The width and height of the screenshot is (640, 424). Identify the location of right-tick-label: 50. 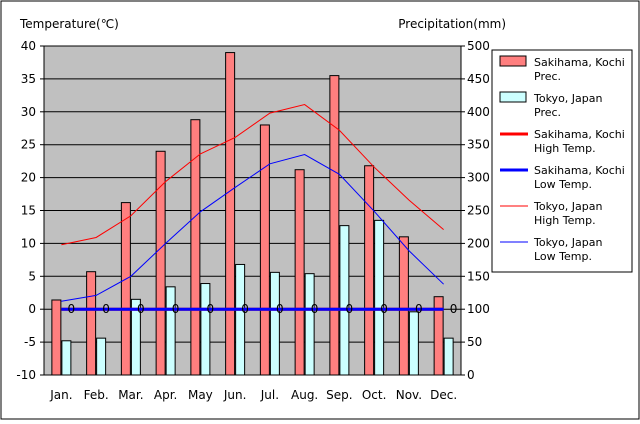
(474, 342).